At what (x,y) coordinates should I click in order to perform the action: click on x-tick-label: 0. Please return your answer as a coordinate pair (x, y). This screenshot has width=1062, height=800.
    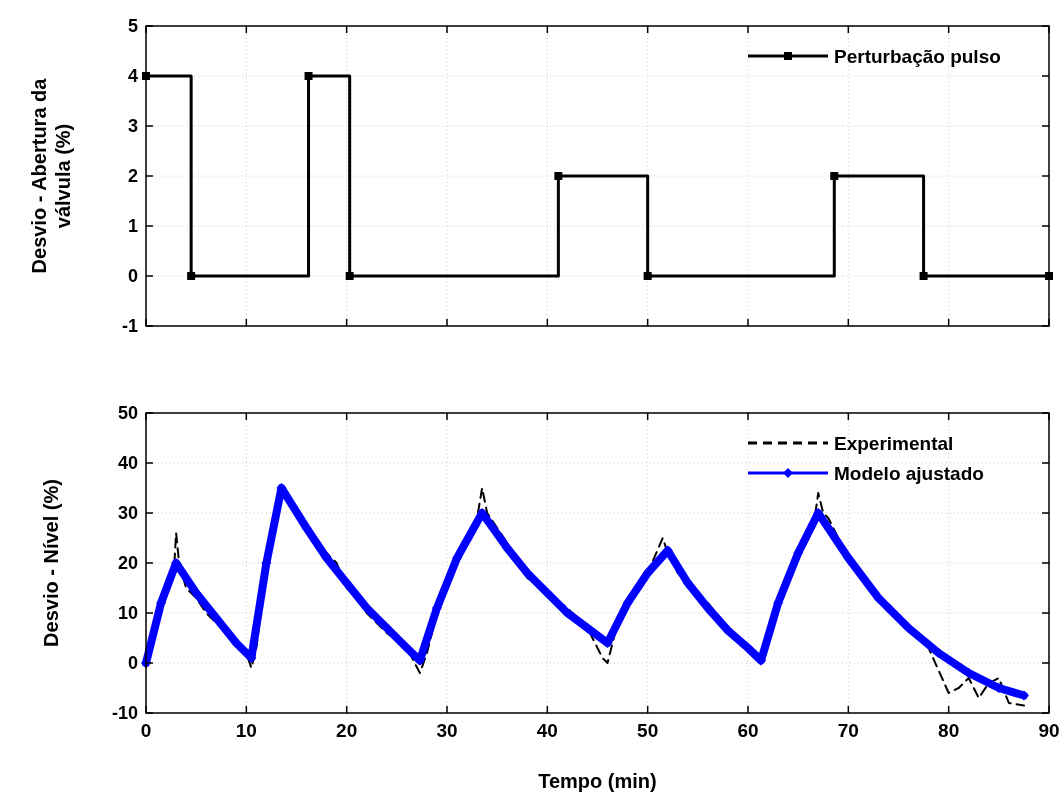
    Looking at the image, I should click on (146, 730).